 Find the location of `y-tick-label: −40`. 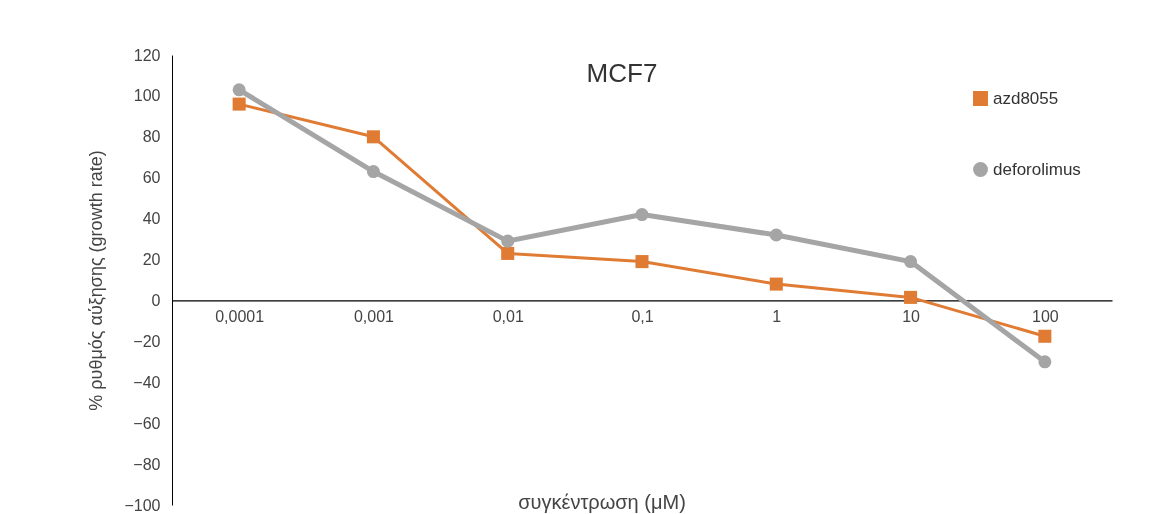

y-tick-label: −40 is located at coordinates (147, 382).